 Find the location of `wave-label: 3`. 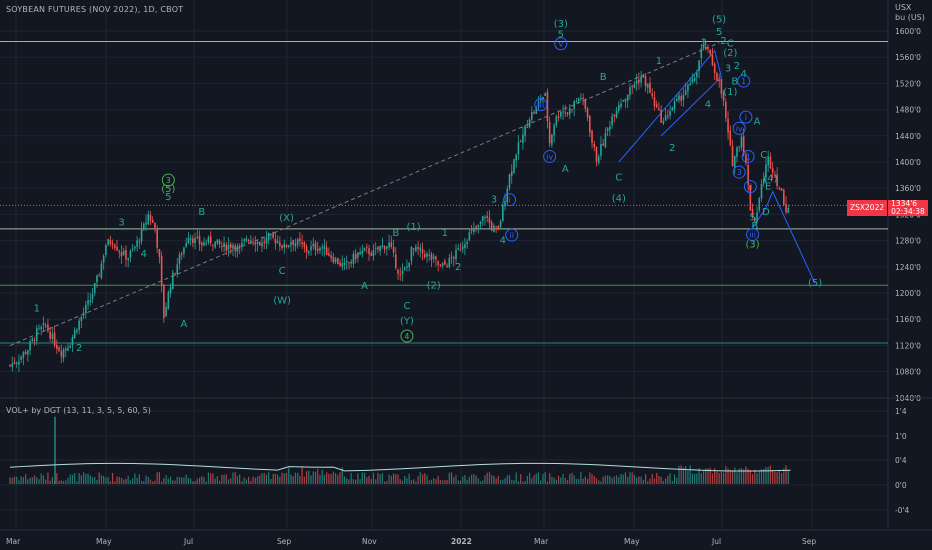

wave-label: 3 is located at coordinates (728, 69).